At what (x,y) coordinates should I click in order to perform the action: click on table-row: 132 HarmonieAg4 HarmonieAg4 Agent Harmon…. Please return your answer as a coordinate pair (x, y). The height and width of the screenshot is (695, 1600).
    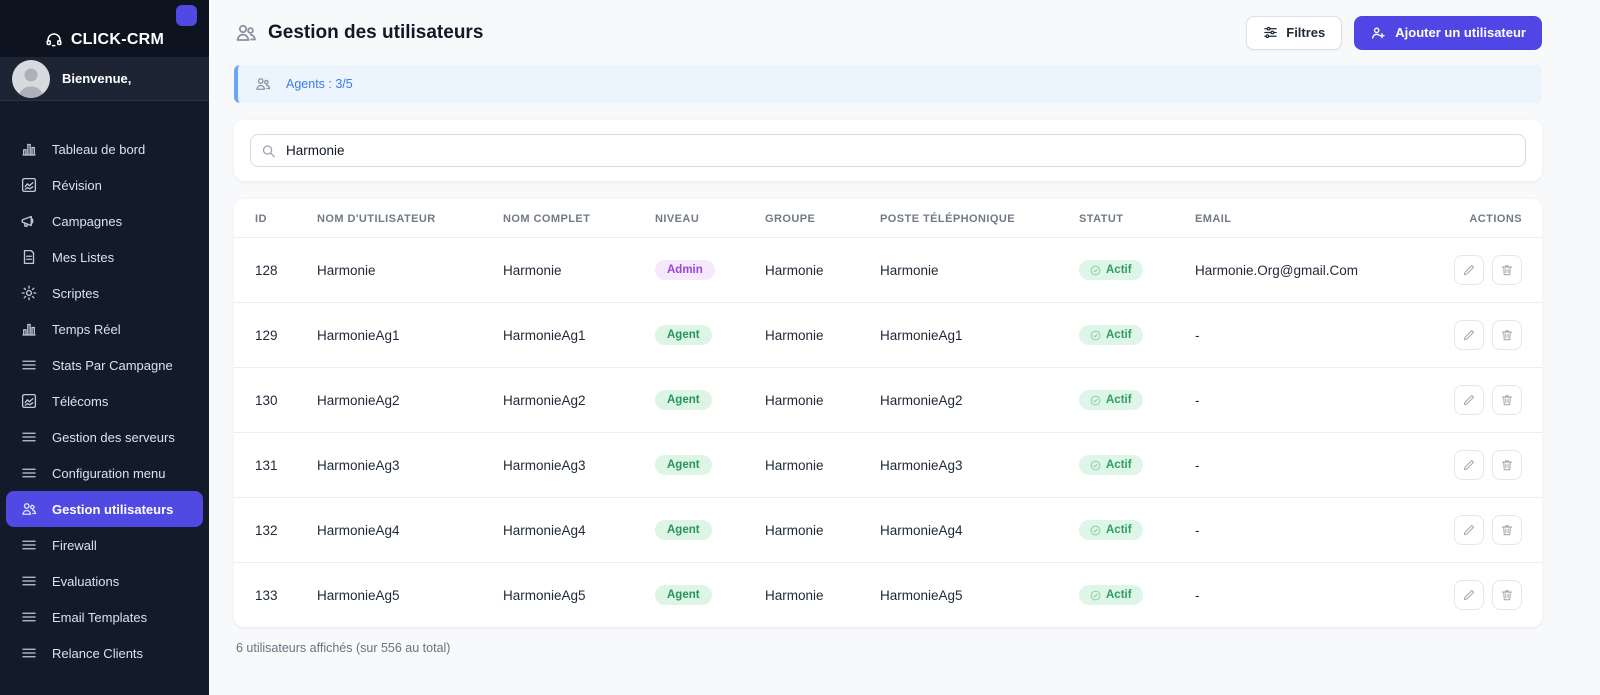
    Looking at the image, I should click on (888, 530).